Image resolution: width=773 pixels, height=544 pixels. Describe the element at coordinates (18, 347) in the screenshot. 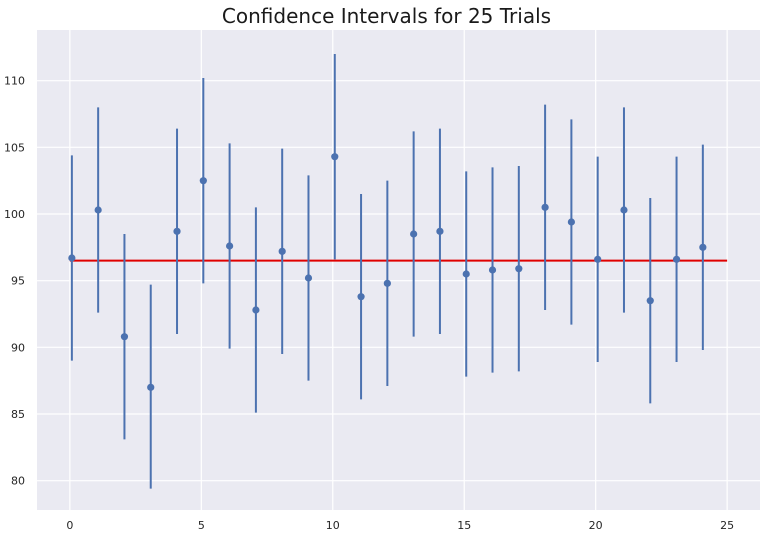

I see `y-tick-label: 90` at that location.